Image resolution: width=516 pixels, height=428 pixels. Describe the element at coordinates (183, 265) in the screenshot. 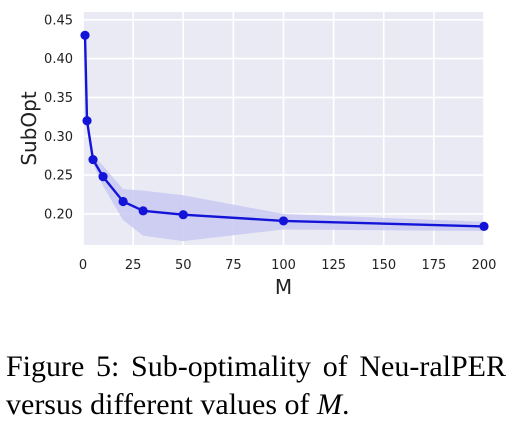

I see `x-tick-label: 50` at that location.